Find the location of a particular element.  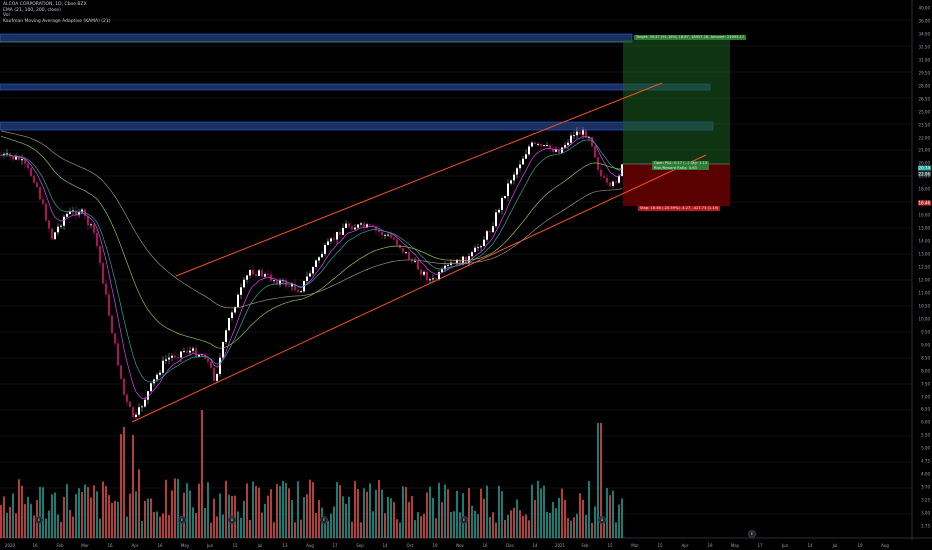

price-tick-label: 31.00 is located at coordinates (924, 60).